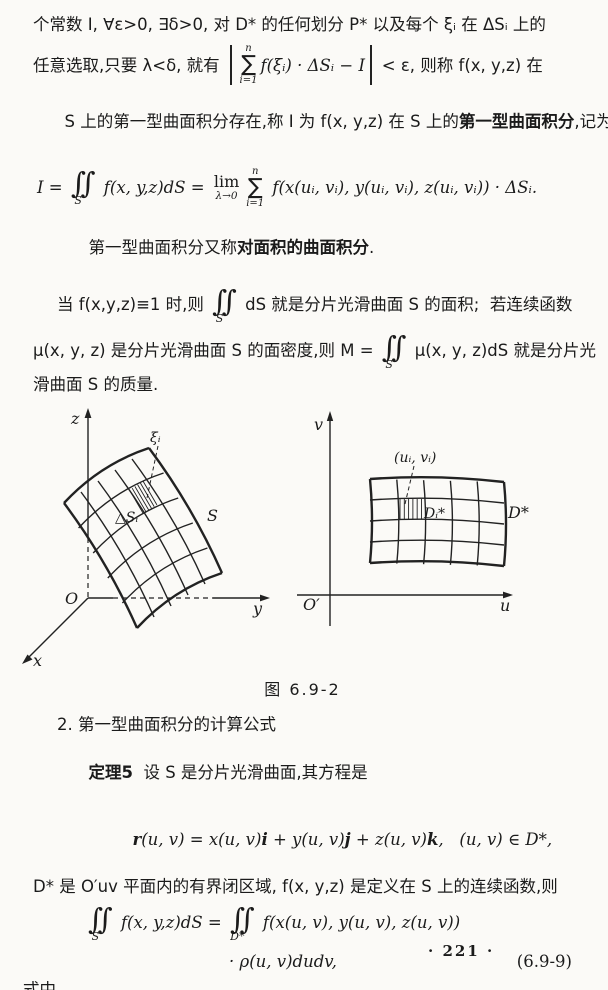 This screenshot has height=990, width=608. I want to click on figure-caption: 图 6.9-2, so click(302, 689).